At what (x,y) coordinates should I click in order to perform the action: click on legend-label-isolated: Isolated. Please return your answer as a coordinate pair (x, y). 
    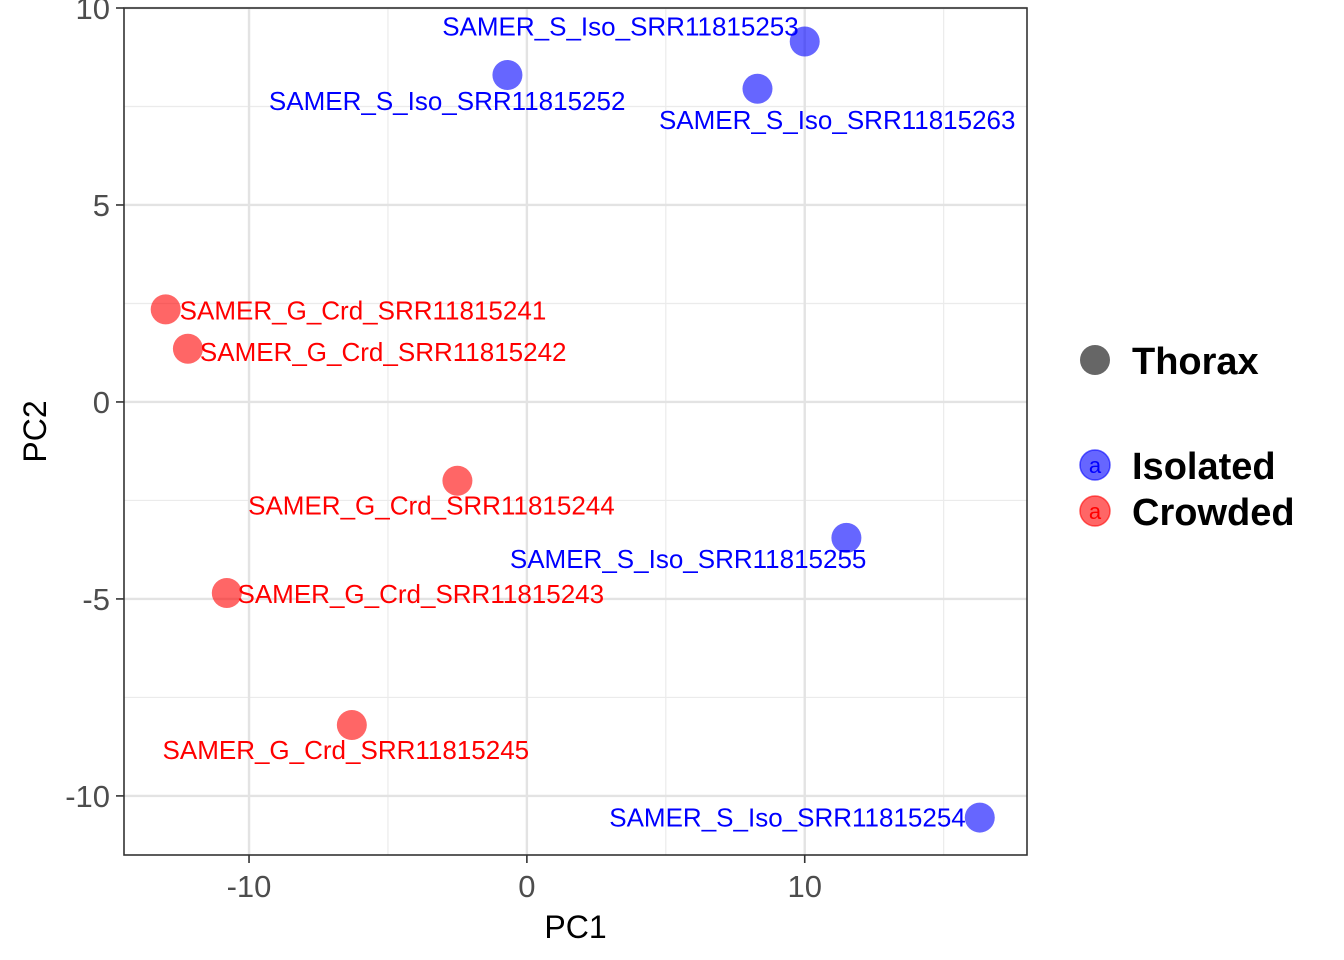
    Looking at the image, I should click on (1204, 467).